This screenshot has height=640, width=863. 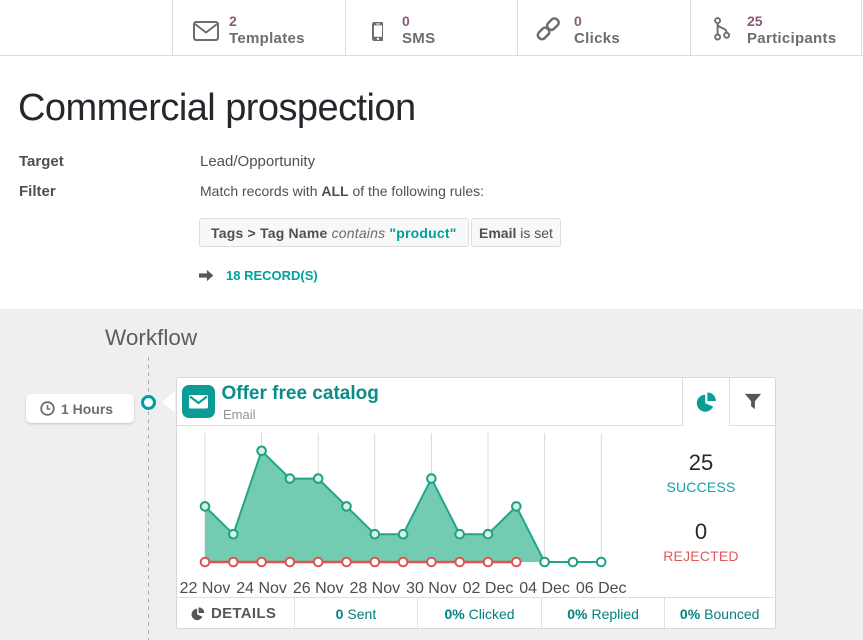 What do you see at coordinates (318, 588) in the screenshot?
I see `svg-text: 26 Nov` at bounding box center [318, 588].